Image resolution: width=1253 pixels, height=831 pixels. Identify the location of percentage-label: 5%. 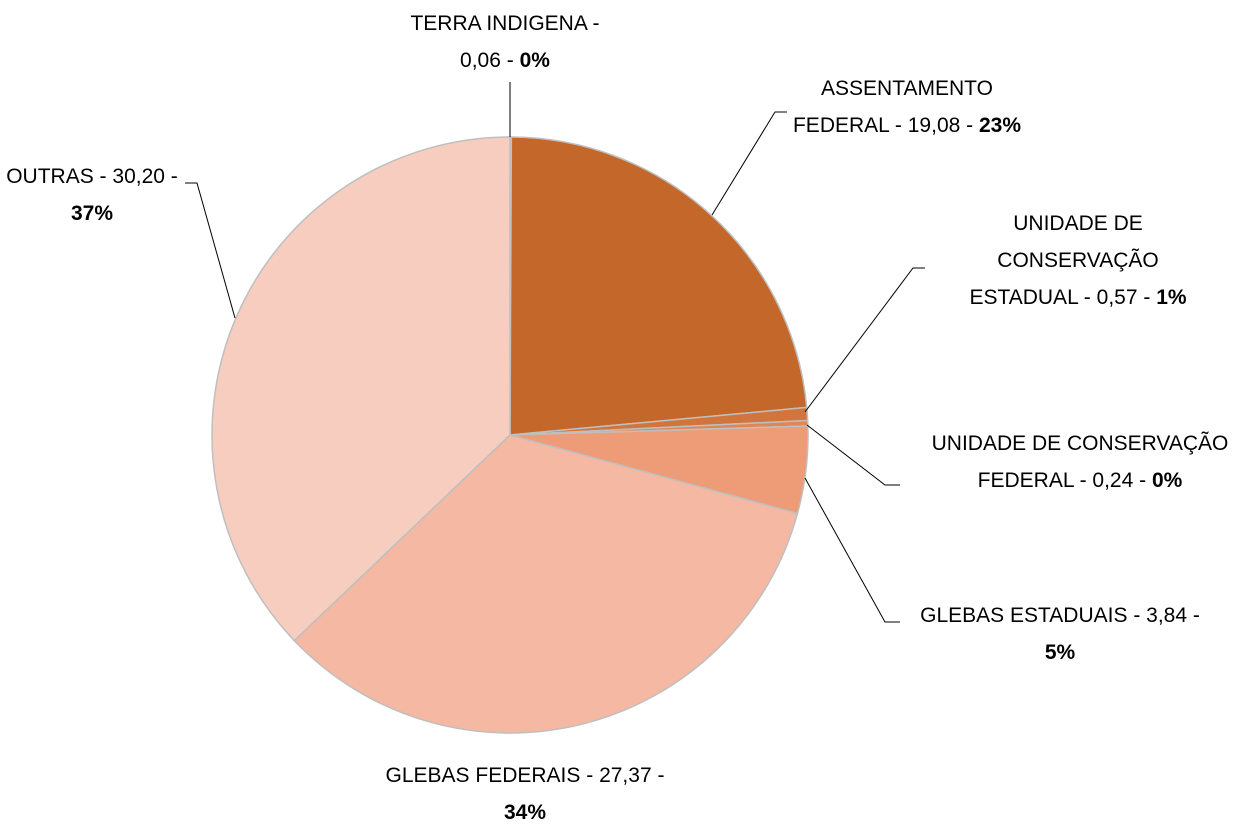
(1060, 652).